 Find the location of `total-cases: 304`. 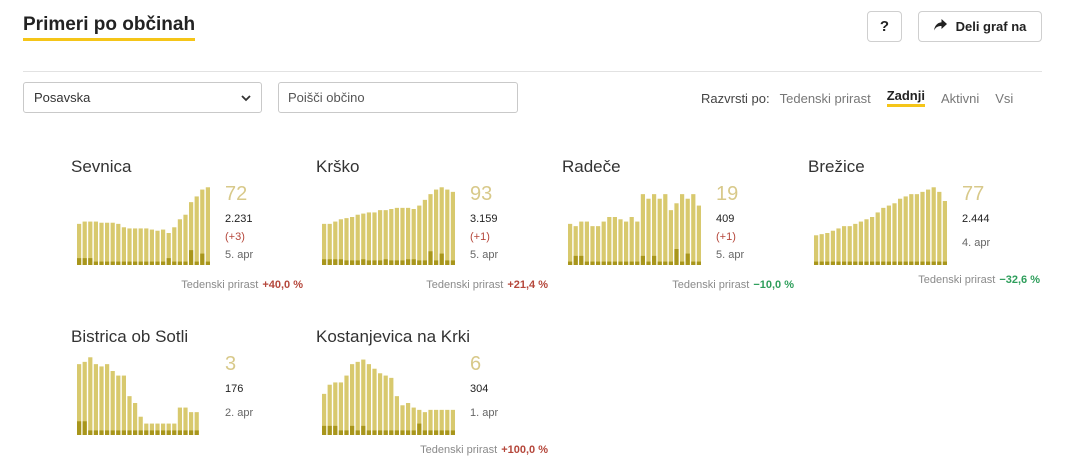

total-cases: 304 is located at coordinates (479, 389).